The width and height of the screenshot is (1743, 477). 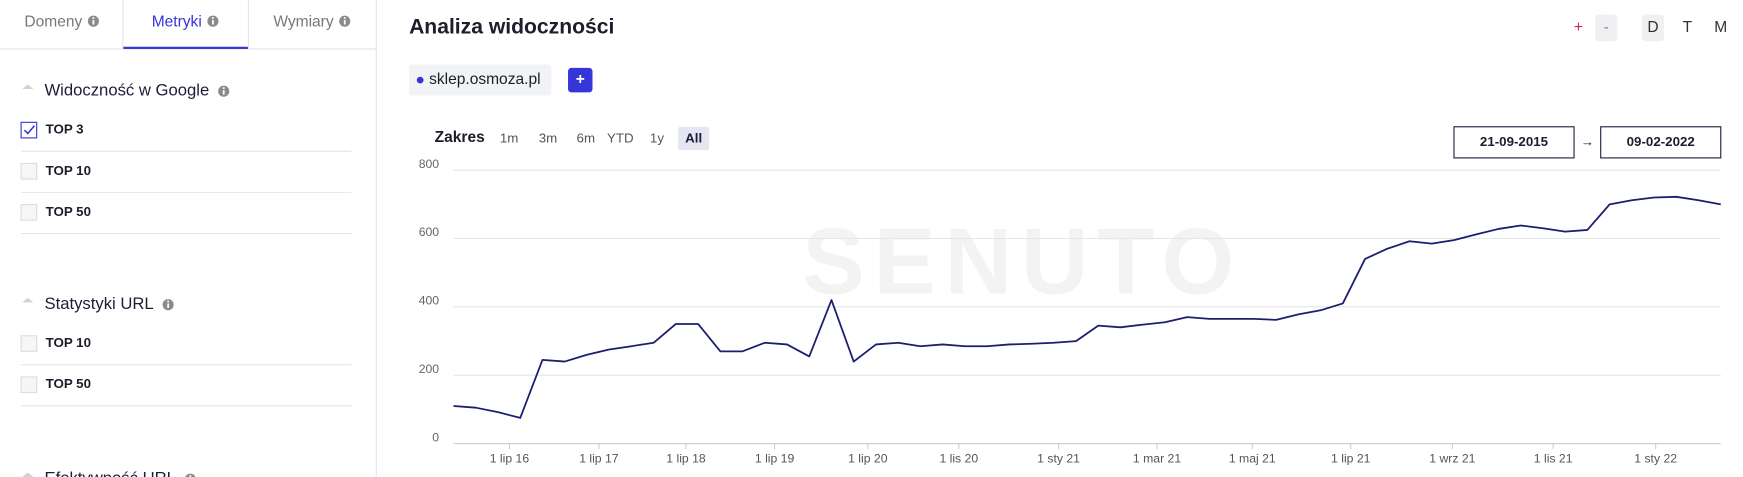 What do you see at coordinates (511, 26) in the screenshot?
I see `page-title: Analiza widoczności` at bounding box center [511, 26].